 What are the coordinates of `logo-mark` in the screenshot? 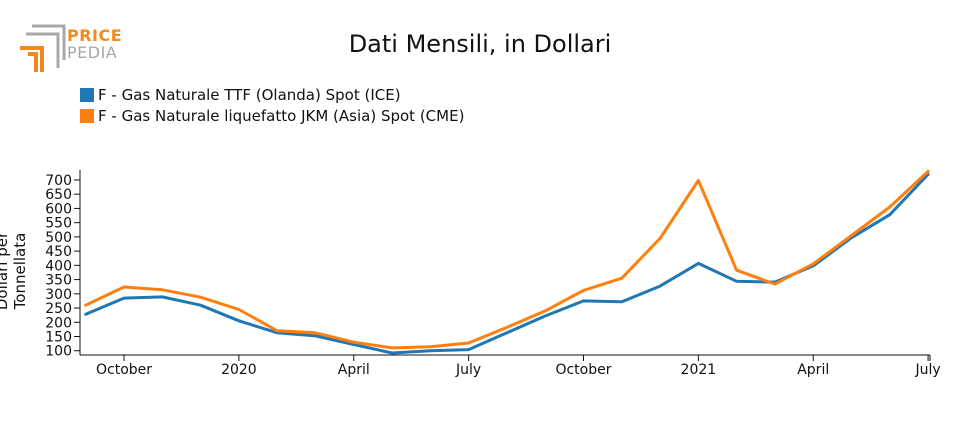 It's located at (43, 48).